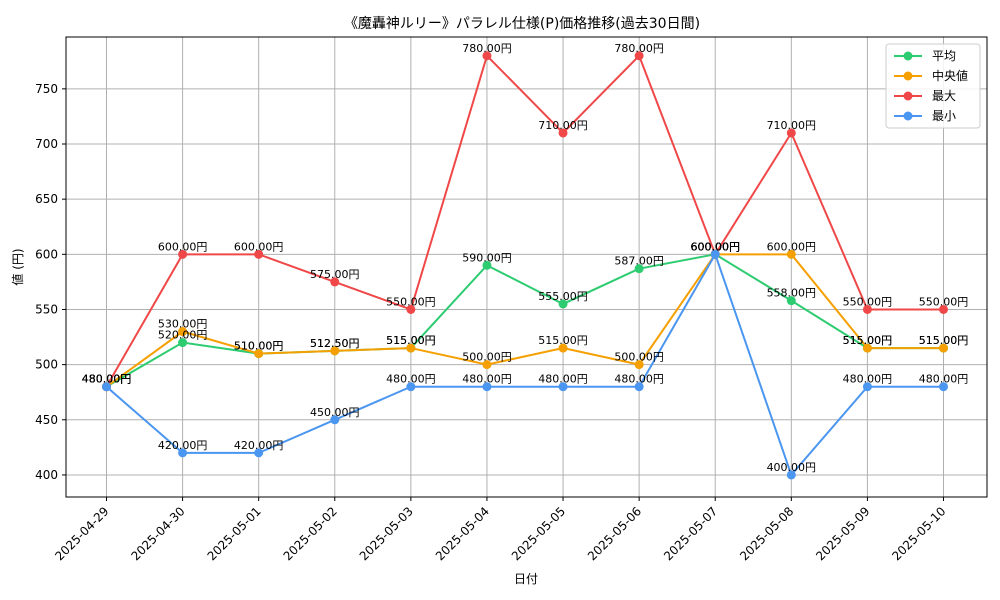  Describe the element at coordinates (46, 144) in the screenshot. I see `y-tick-label: 700` at that location.